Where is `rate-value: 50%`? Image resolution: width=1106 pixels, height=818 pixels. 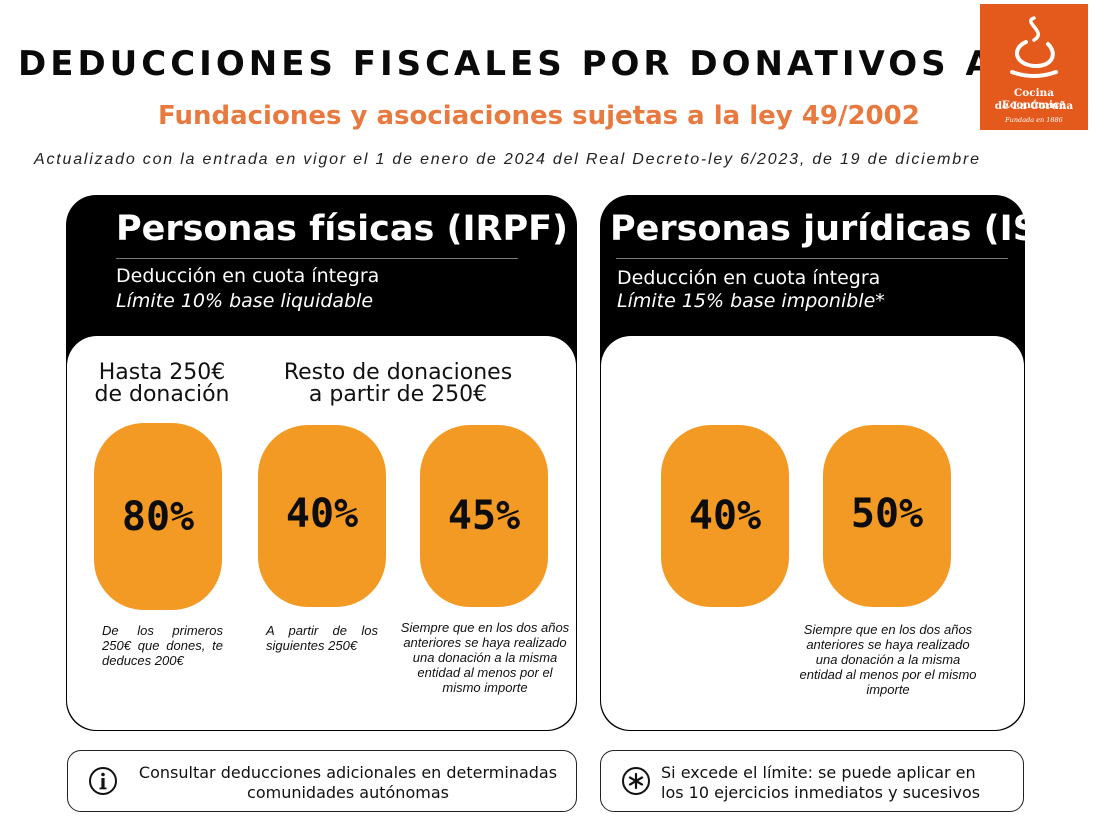 rate-value: 50% is located at coordinates (887, 514).